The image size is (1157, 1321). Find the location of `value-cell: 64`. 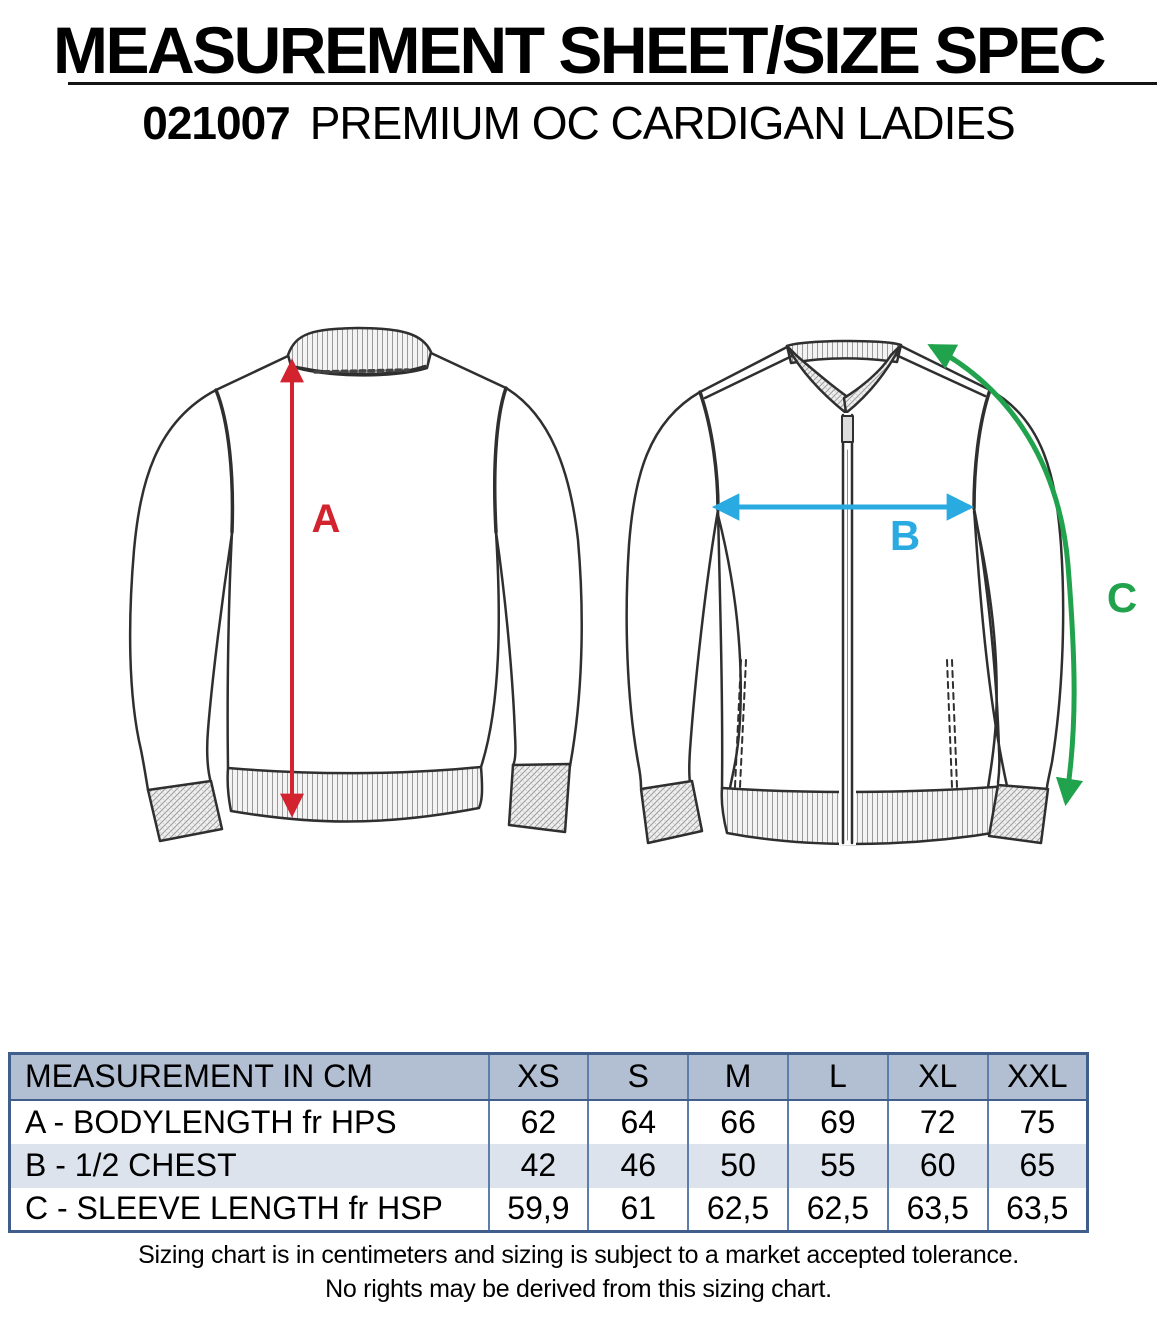

value-cell: 64 is located at coordinates (638, 1121).